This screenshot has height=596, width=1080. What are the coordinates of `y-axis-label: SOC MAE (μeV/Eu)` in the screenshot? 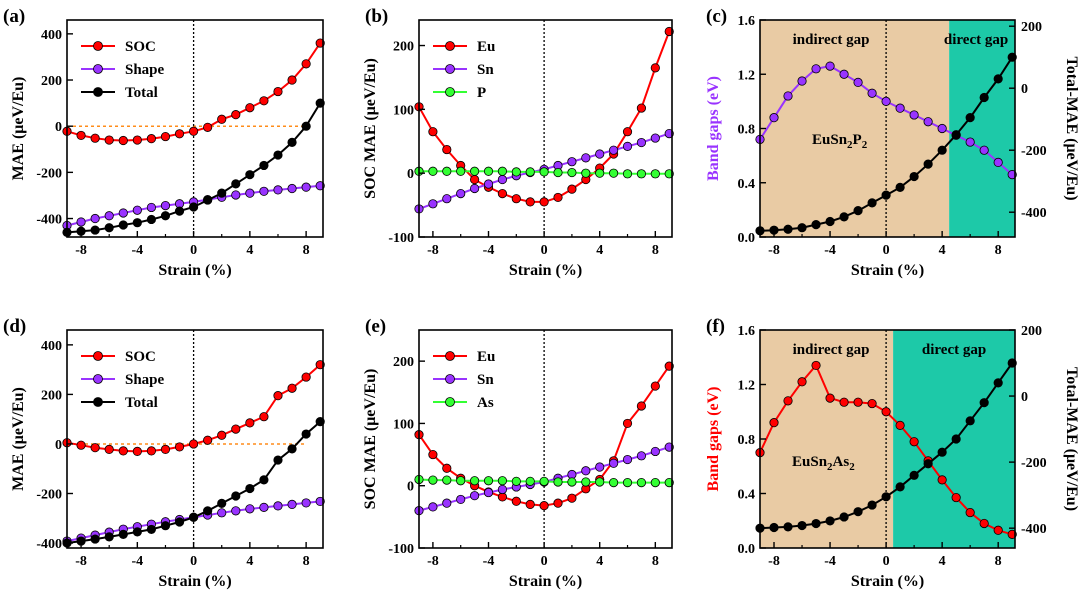 It's located at (370, 128).